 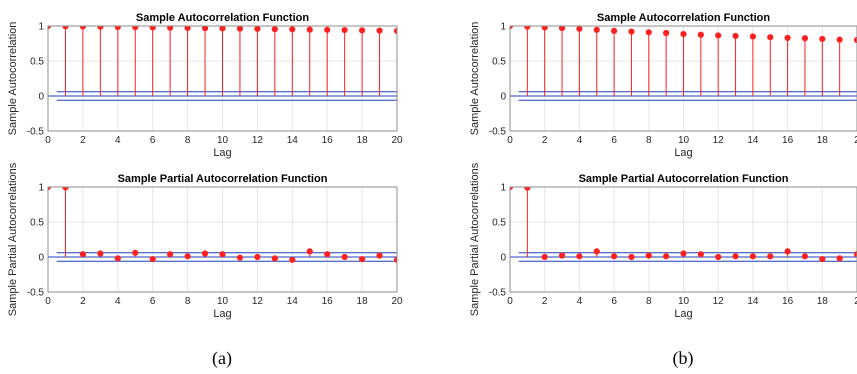 I want to click on chart-title: Sample Partial Autocorrelation Function, so click(x=223, y=179).